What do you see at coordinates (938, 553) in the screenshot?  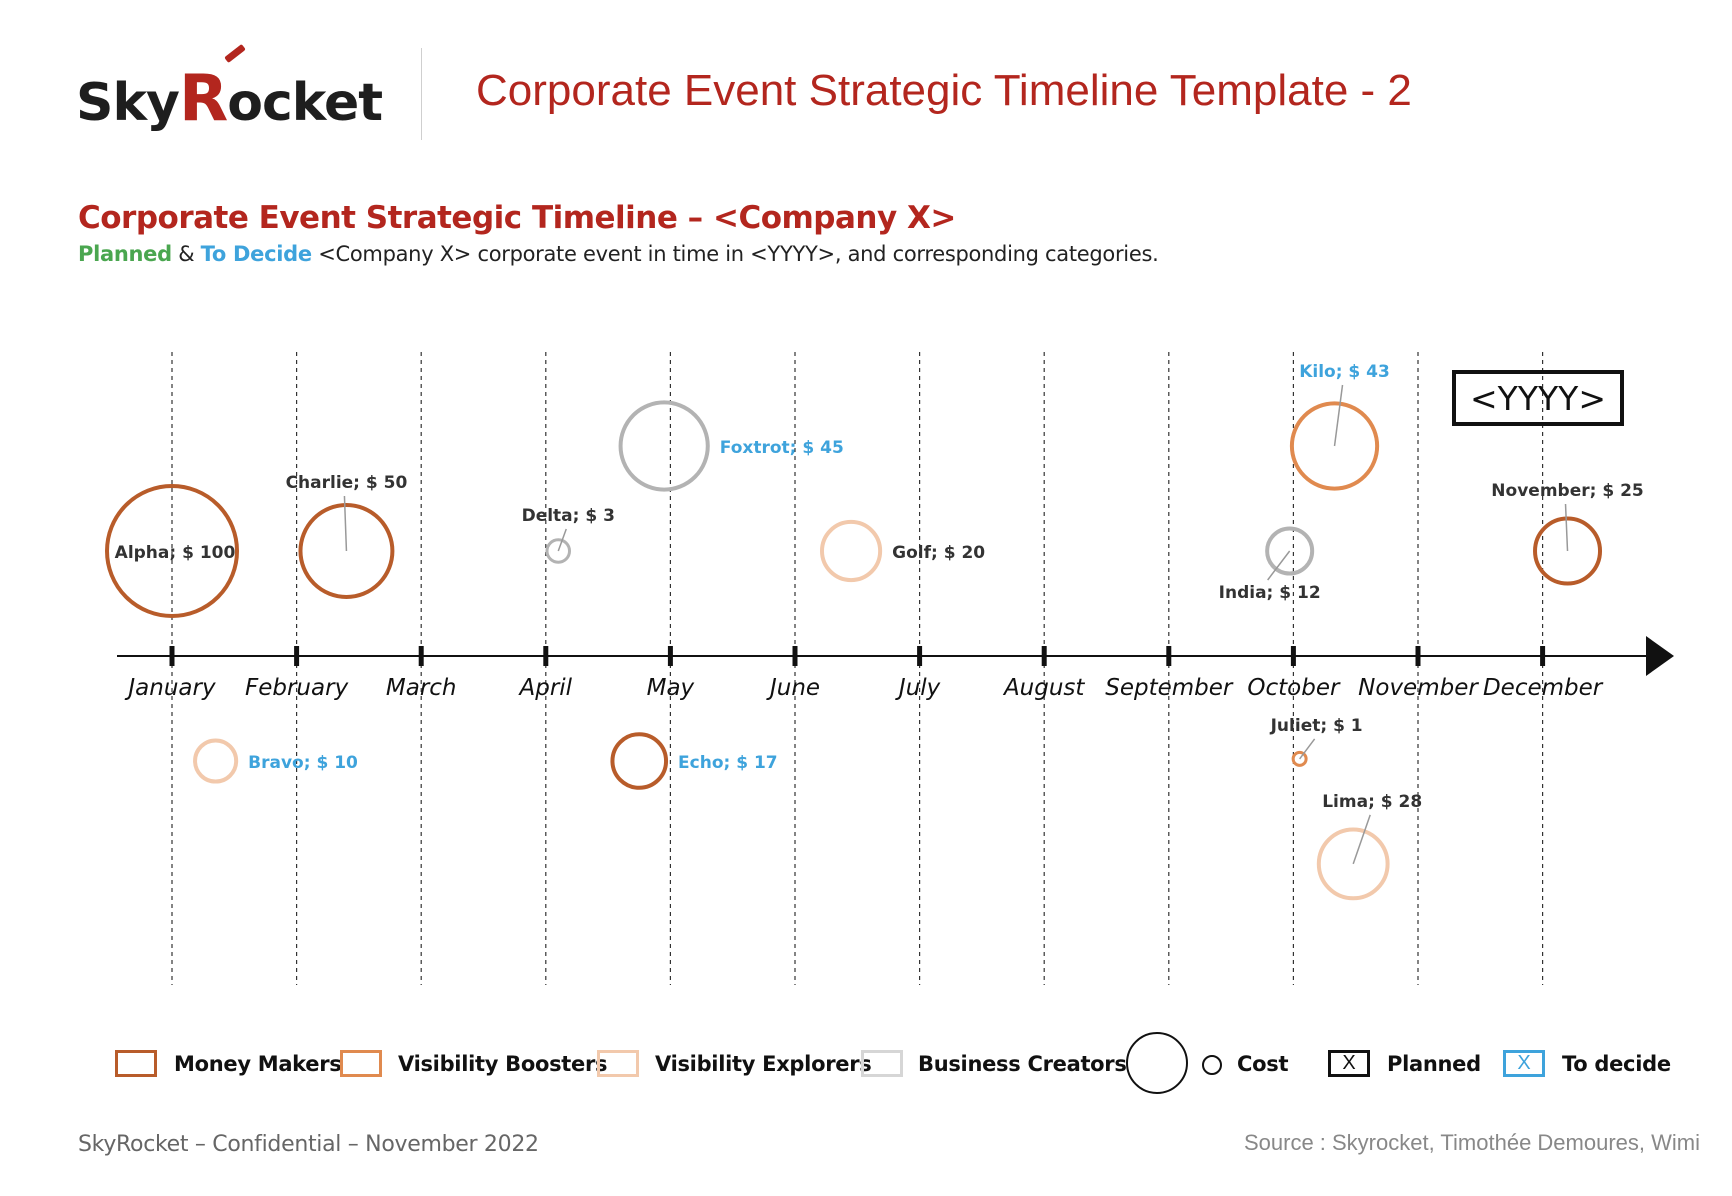 I see `label-golf: Golf; $ 20` at bounding box center [938, 553].